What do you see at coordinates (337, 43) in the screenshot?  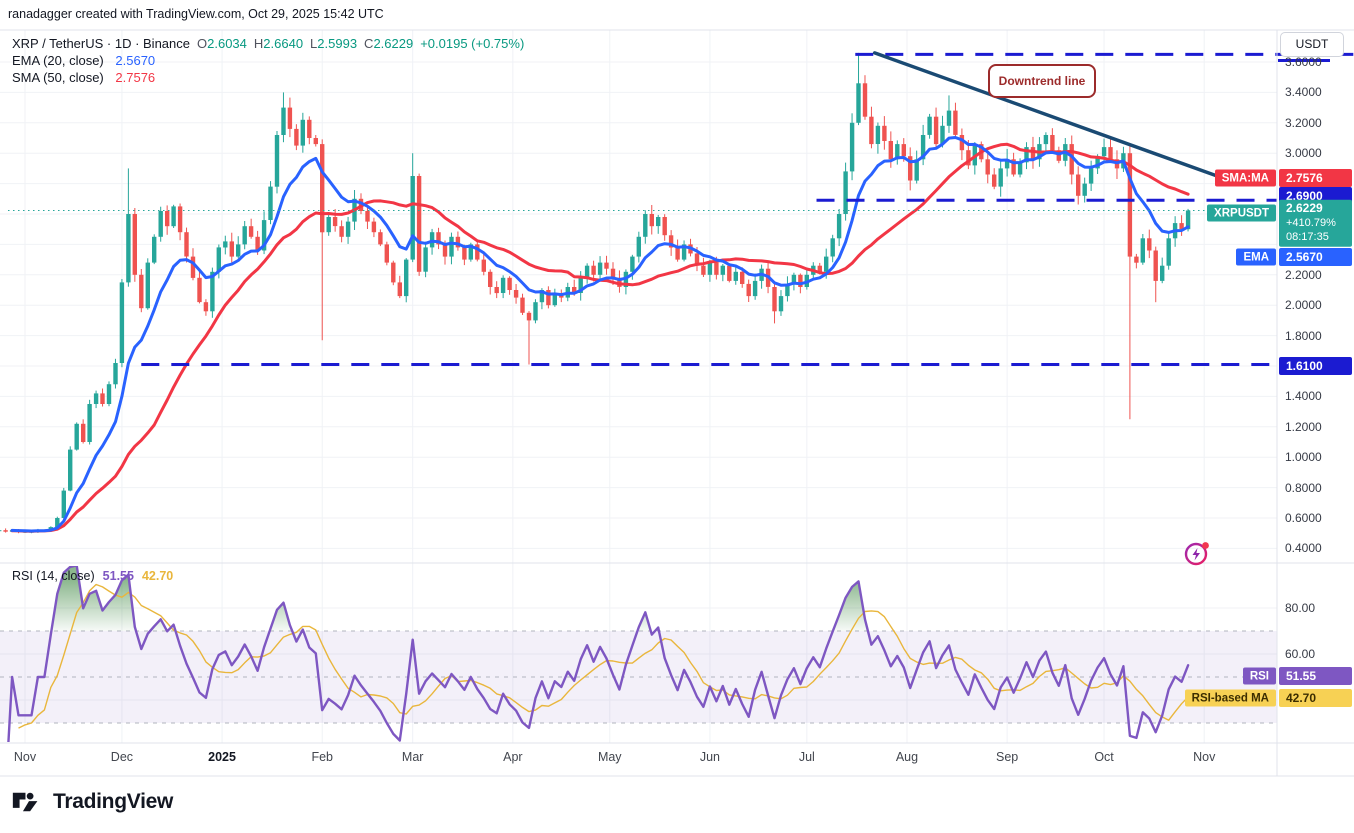 I see `ohlc-number: 2.5993` at bounding box center [337, 43].